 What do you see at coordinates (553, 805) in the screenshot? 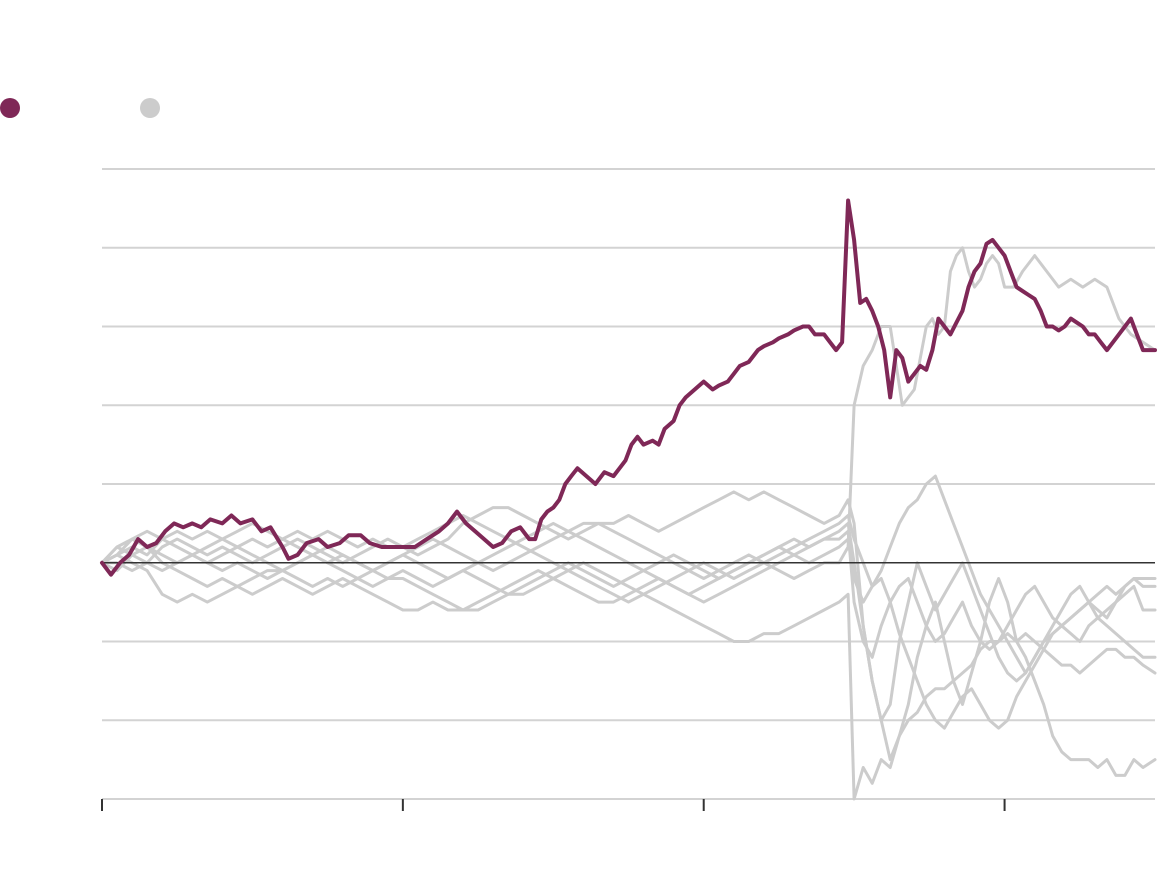
I see `x-axis-ticks` at bounding box center [553, 805].